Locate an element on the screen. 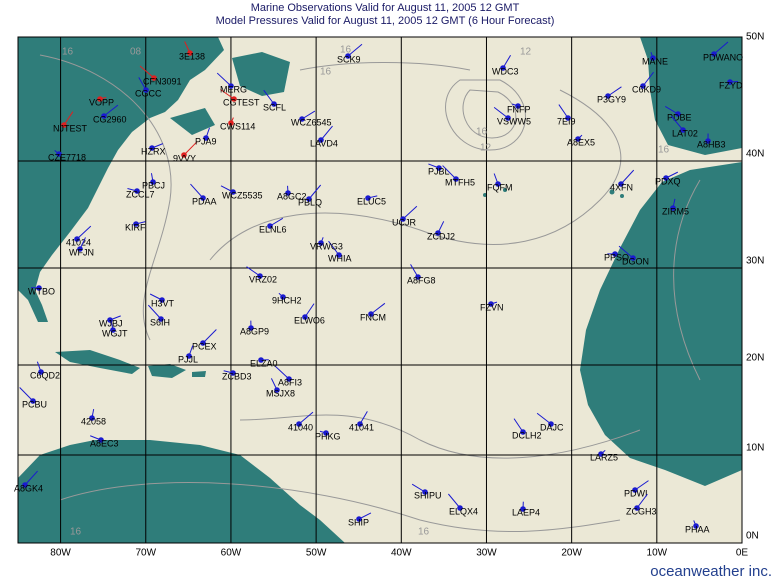 This screenshot has width=776, height=581. station-label: DCLH2 is located at coordinates (527, 435).